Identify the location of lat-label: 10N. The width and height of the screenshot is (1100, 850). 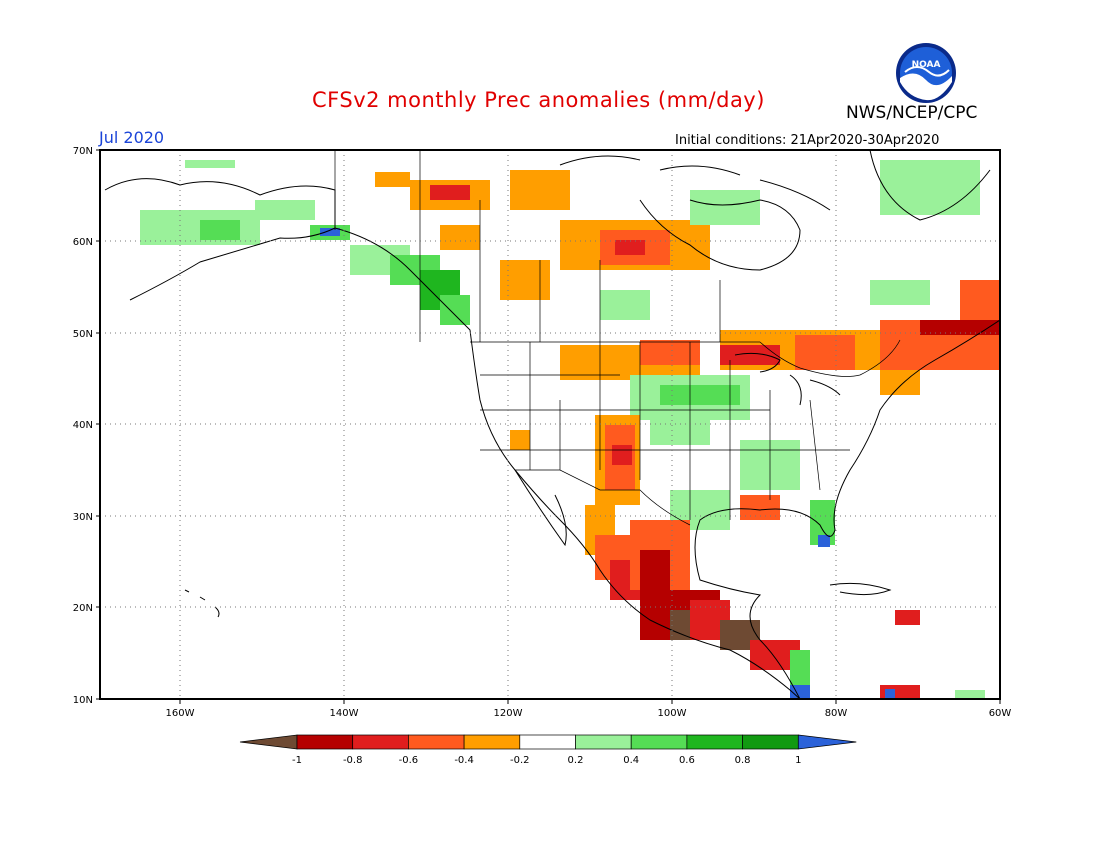
(83, 700).